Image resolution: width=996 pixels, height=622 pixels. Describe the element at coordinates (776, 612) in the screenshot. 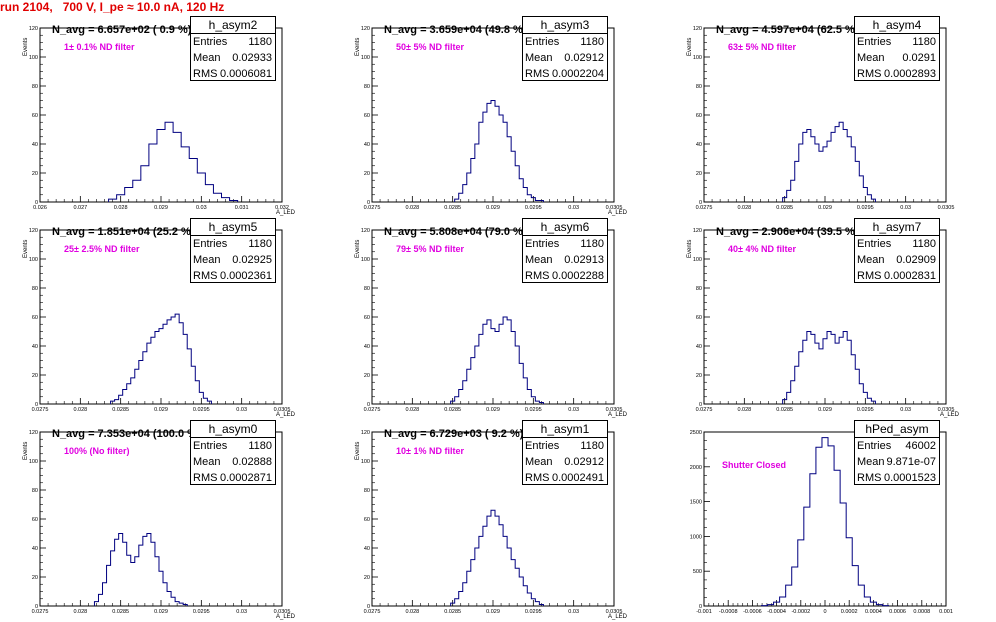

I see `x-tick-label: -0.0004` at that location.